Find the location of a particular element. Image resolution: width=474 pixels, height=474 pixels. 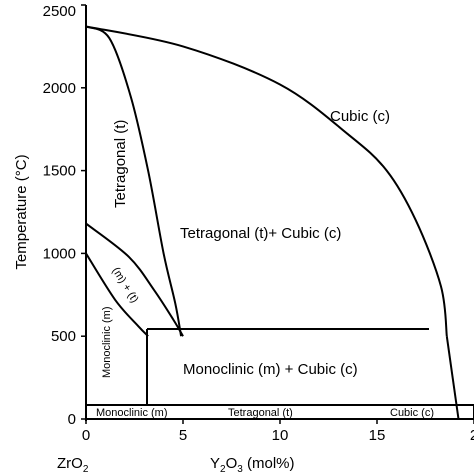

x-tick-label: 15 is located at coordinates (377, 435).